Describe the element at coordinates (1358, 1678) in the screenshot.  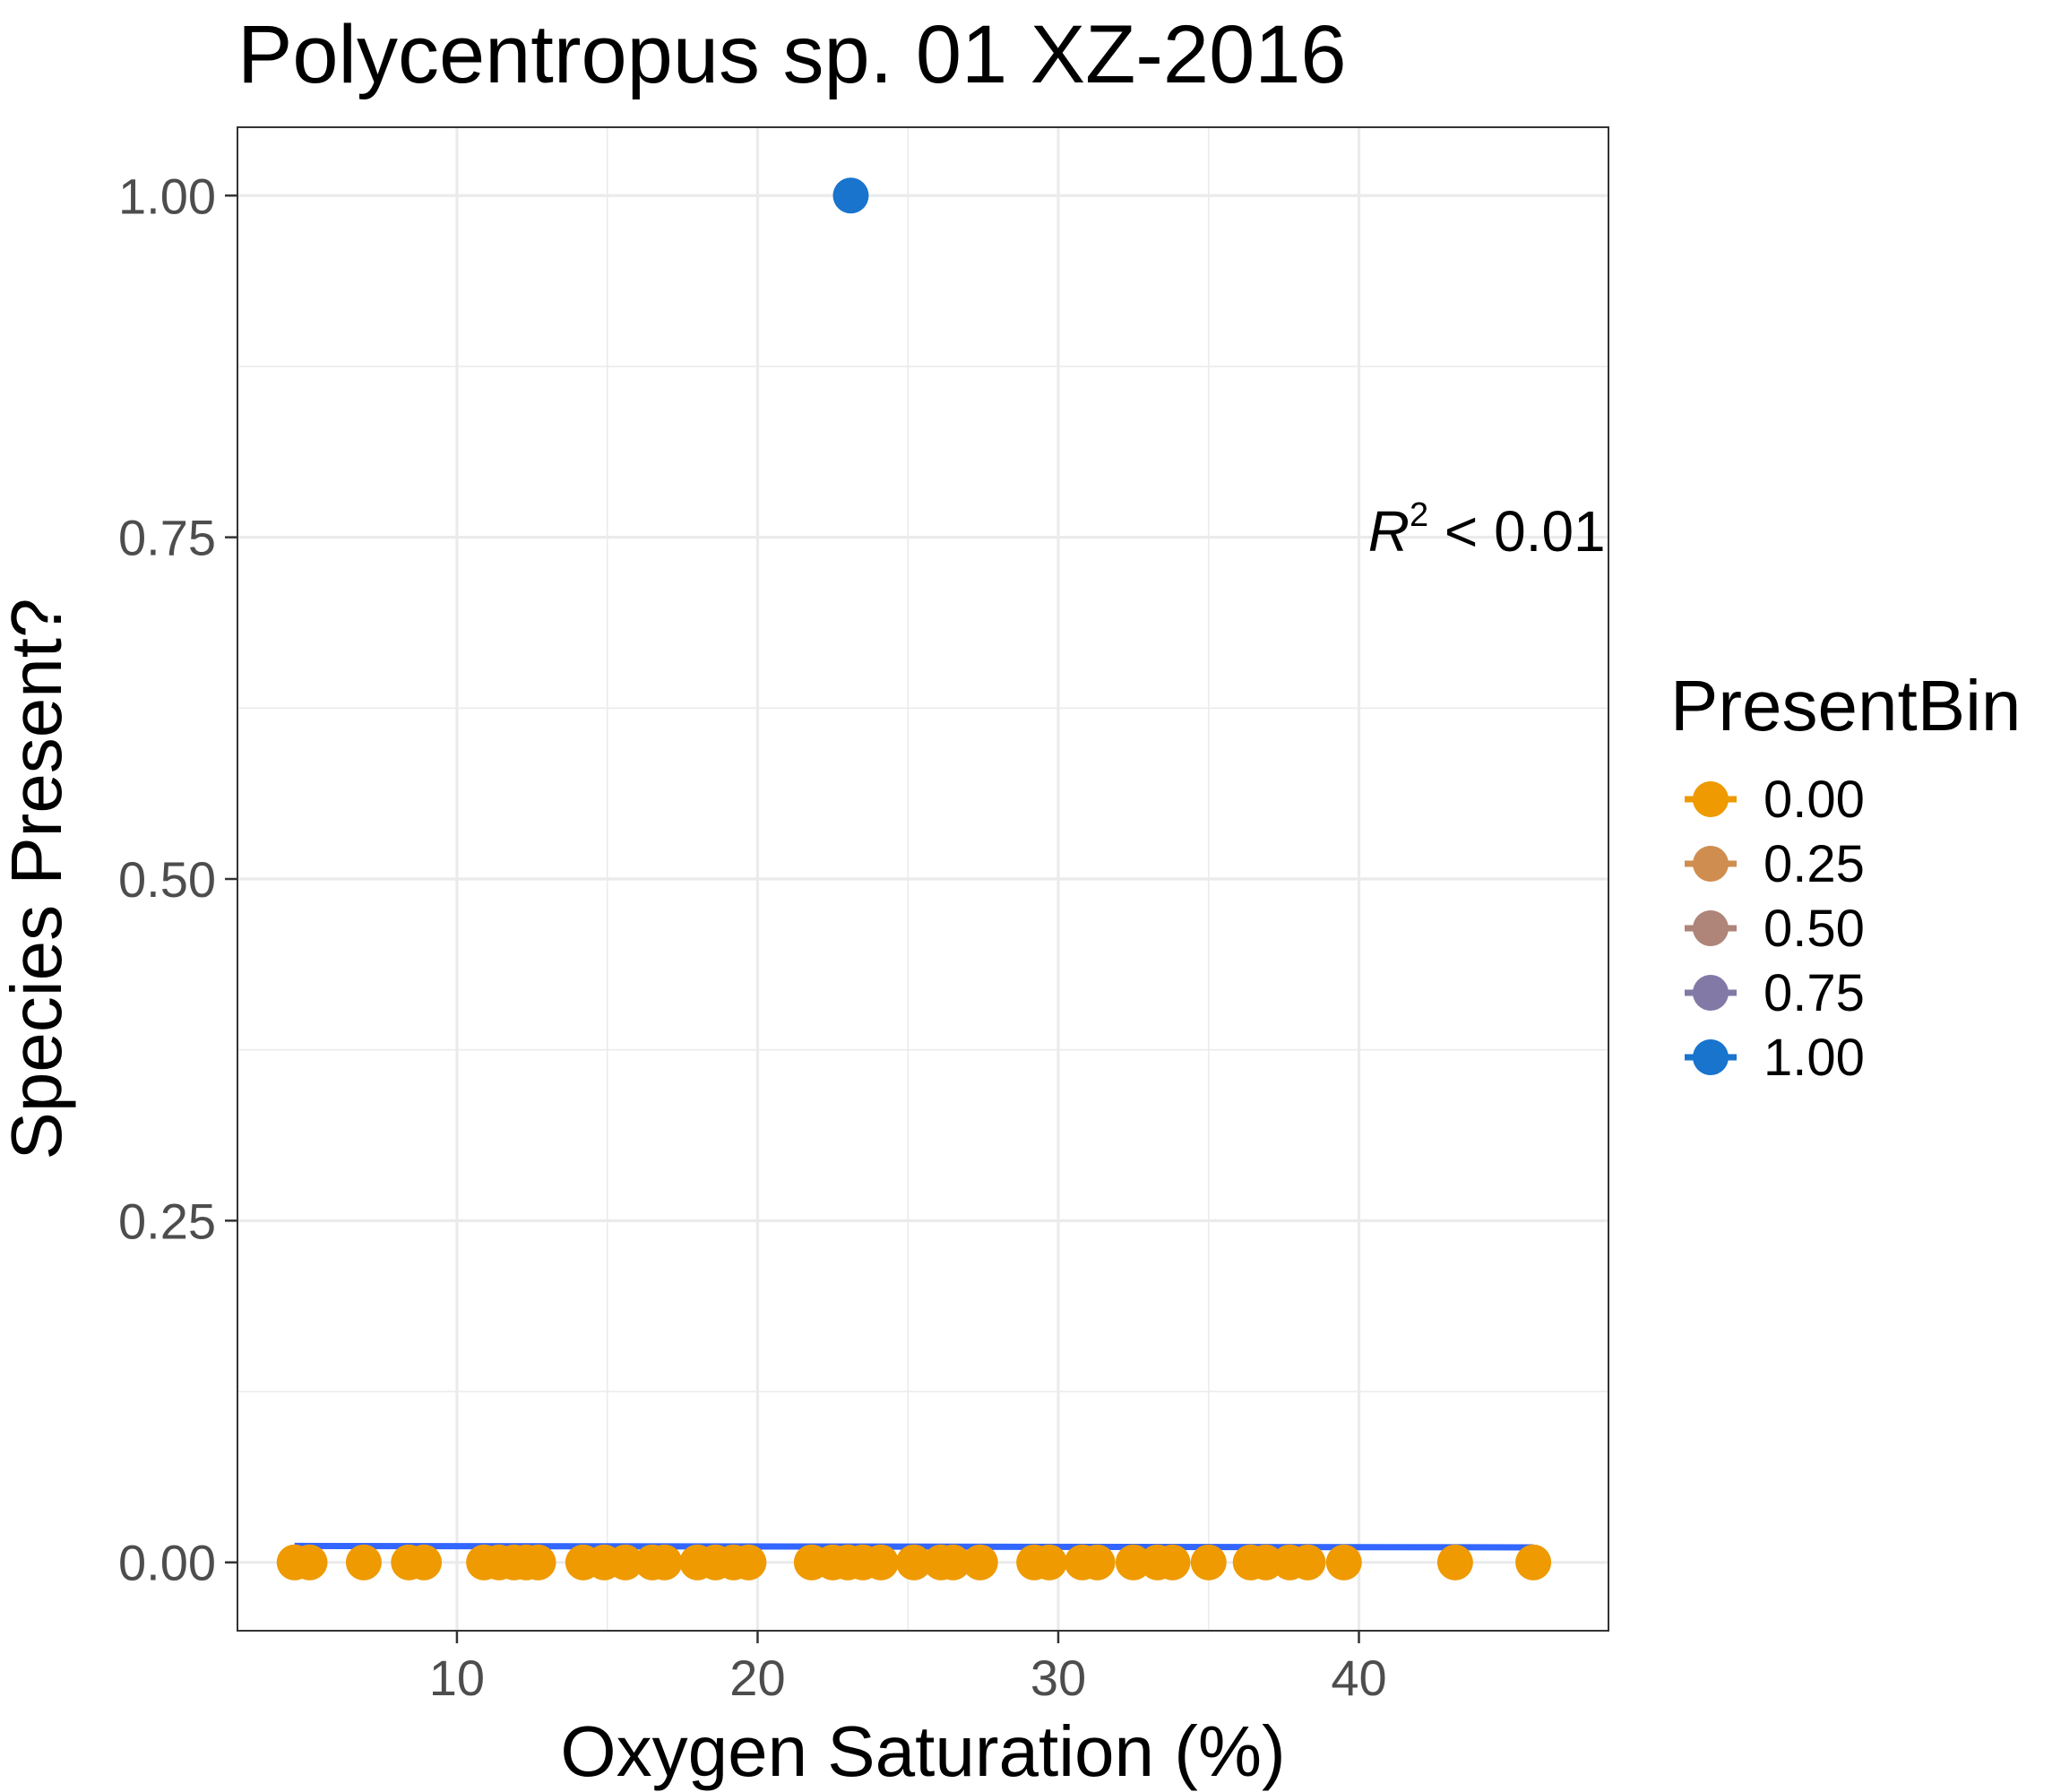
I see `x-tick-label: 40` at that location.